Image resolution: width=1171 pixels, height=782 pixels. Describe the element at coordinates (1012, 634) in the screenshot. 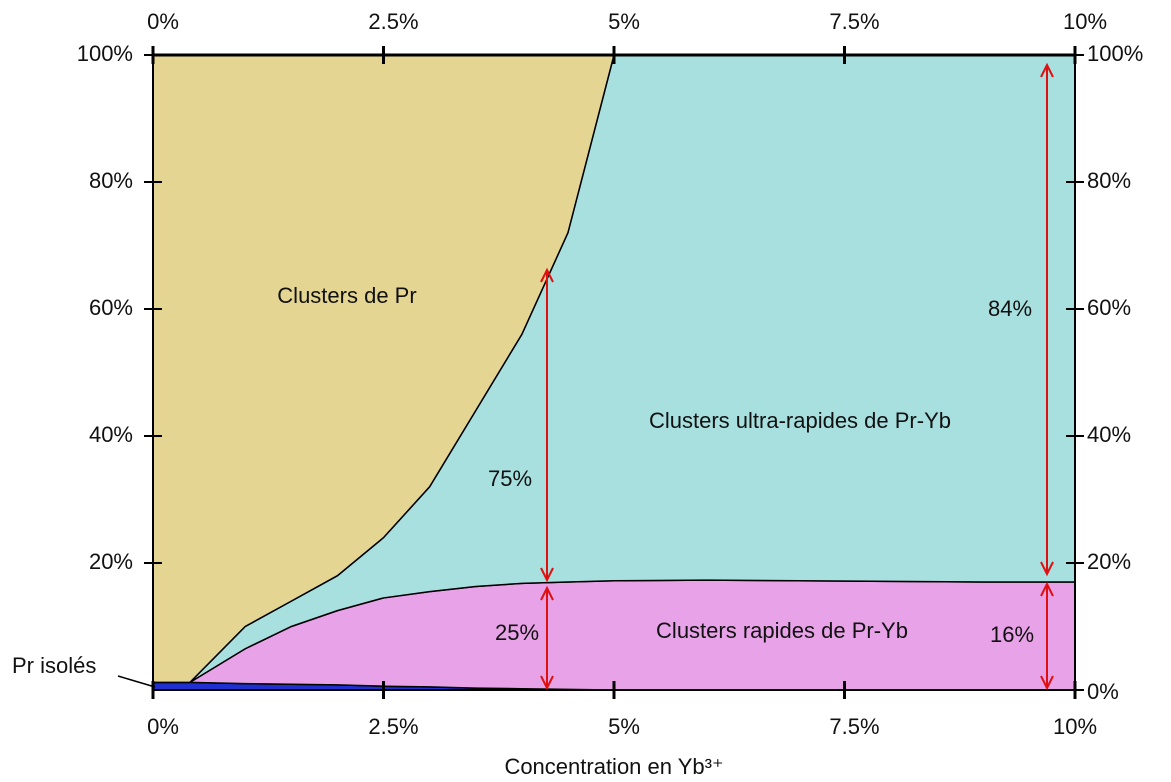

I see `annotation: 16%` at that location.